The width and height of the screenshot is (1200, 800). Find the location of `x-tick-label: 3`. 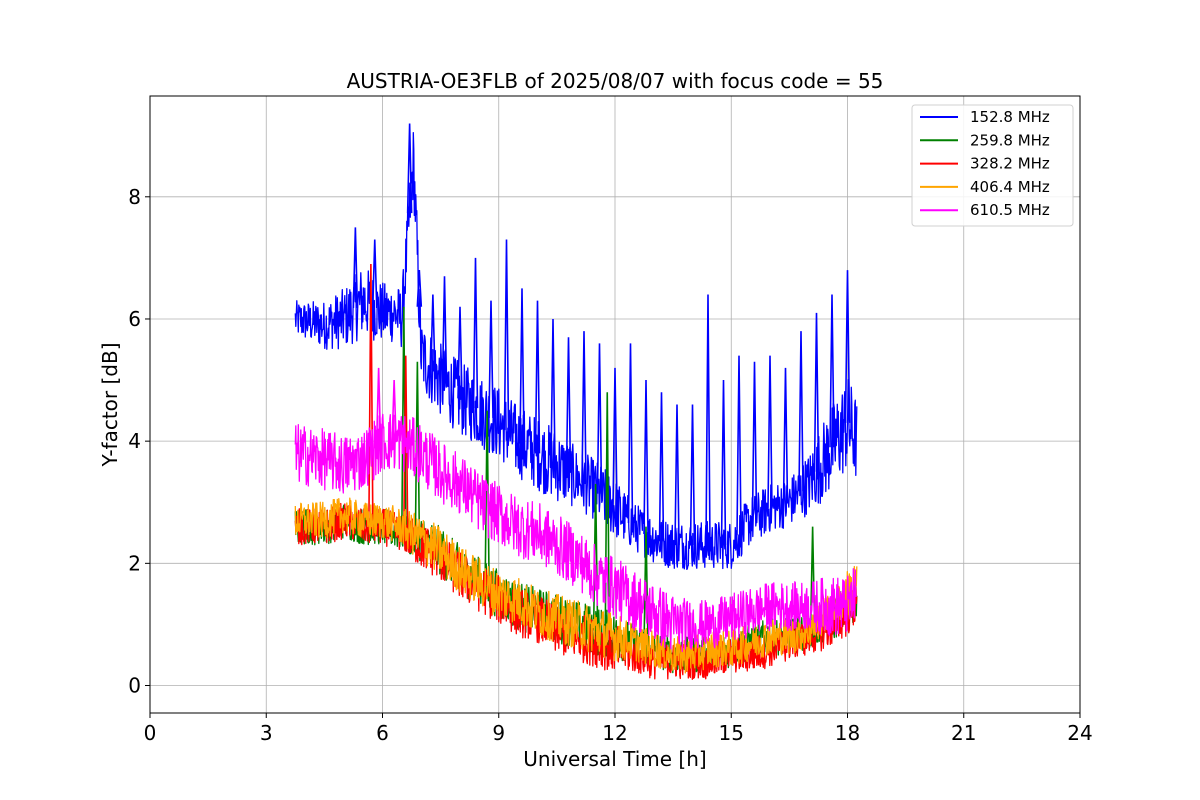

x-tick-label: 3 is located at coordinates (266, 733).